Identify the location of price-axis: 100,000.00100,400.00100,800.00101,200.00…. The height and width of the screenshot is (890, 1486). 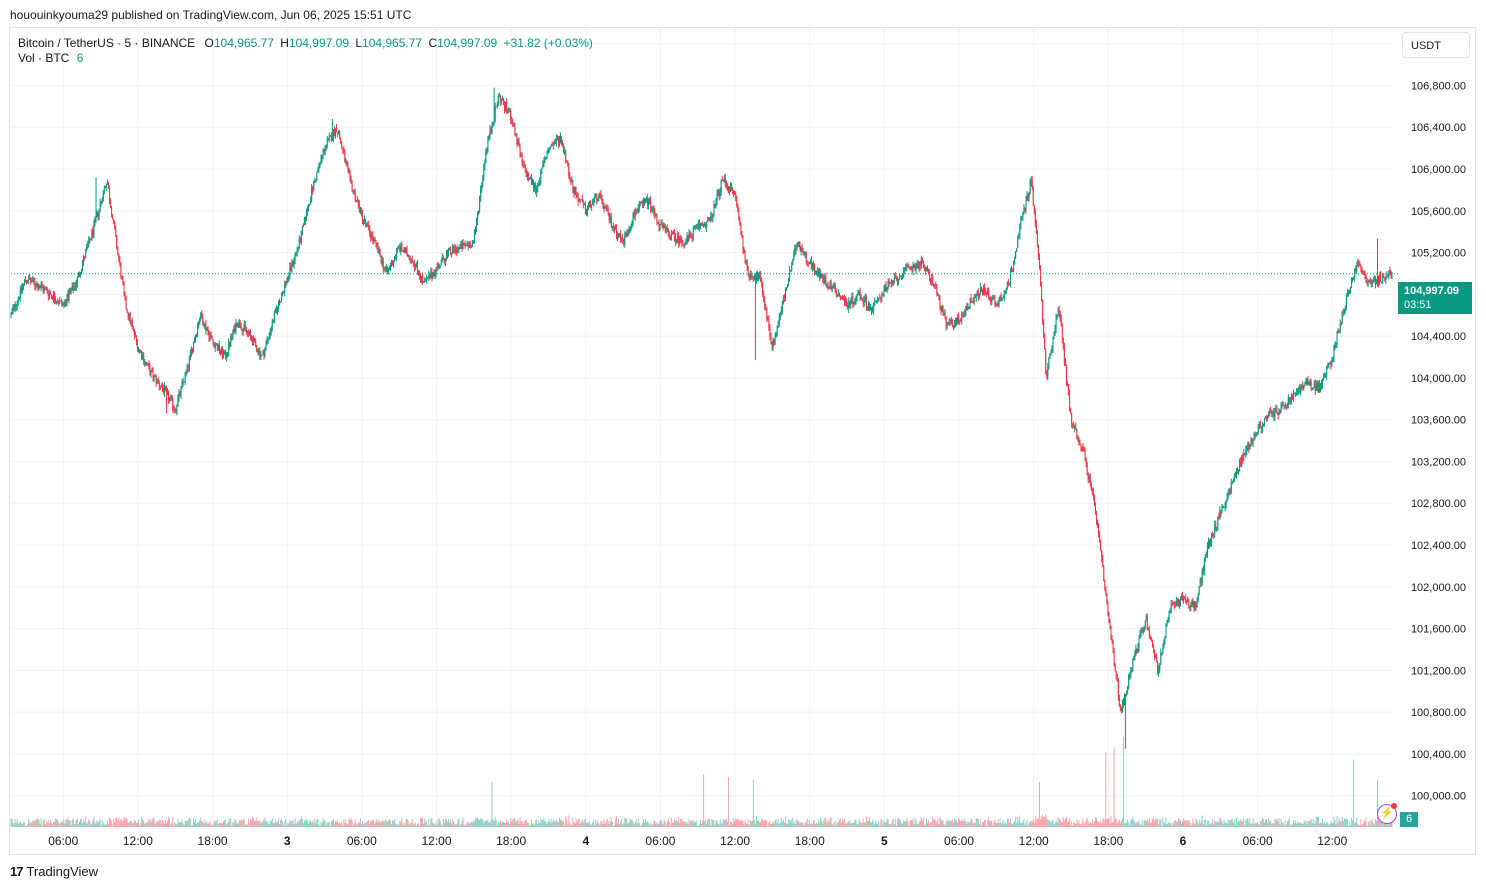
(1438, 421).